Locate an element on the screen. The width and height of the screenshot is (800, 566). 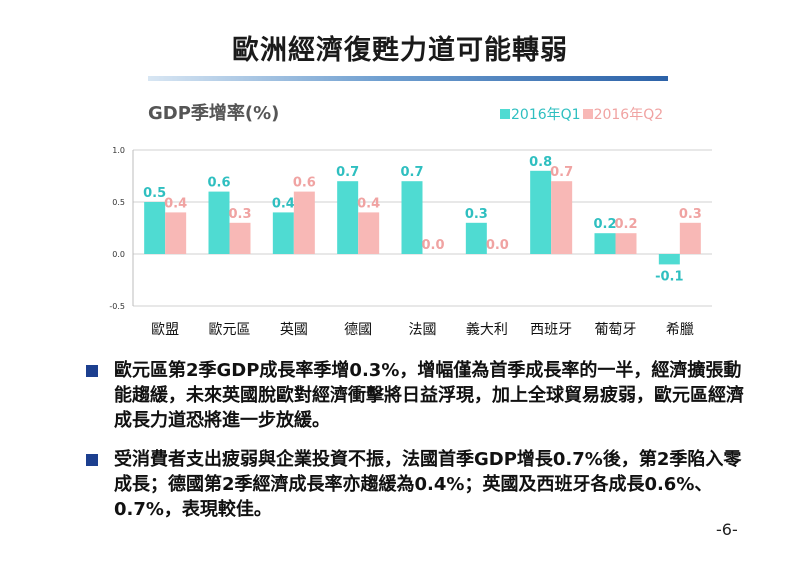
x-tick-label: 法國 is located at coordinates (423, 330).